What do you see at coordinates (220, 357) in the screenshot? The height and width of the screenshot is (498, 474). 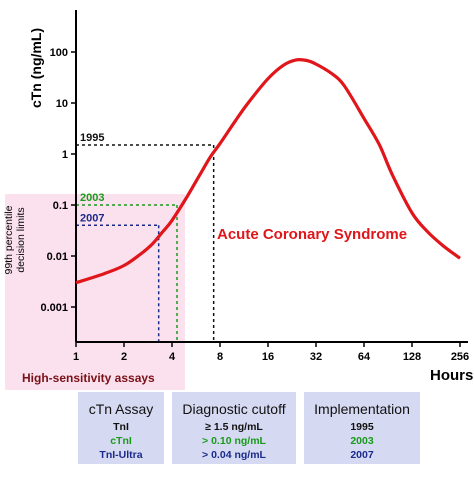 I see `x-tick-label: 8` at bounding box center [220, 357].